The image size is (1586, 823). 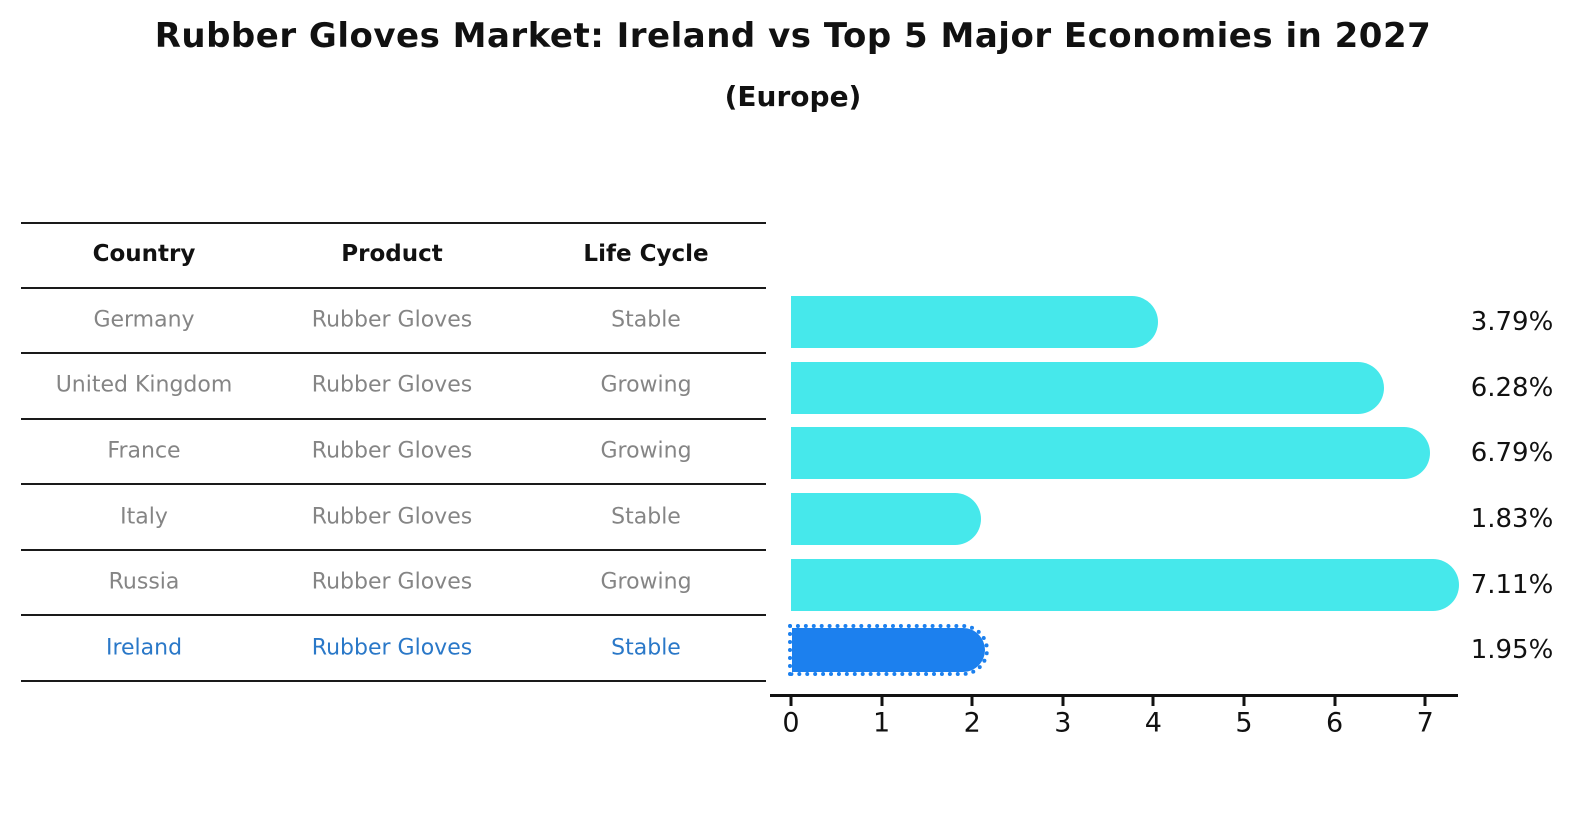 I want to click on percent-label: 1.83%, so click(x=1512, y=519).